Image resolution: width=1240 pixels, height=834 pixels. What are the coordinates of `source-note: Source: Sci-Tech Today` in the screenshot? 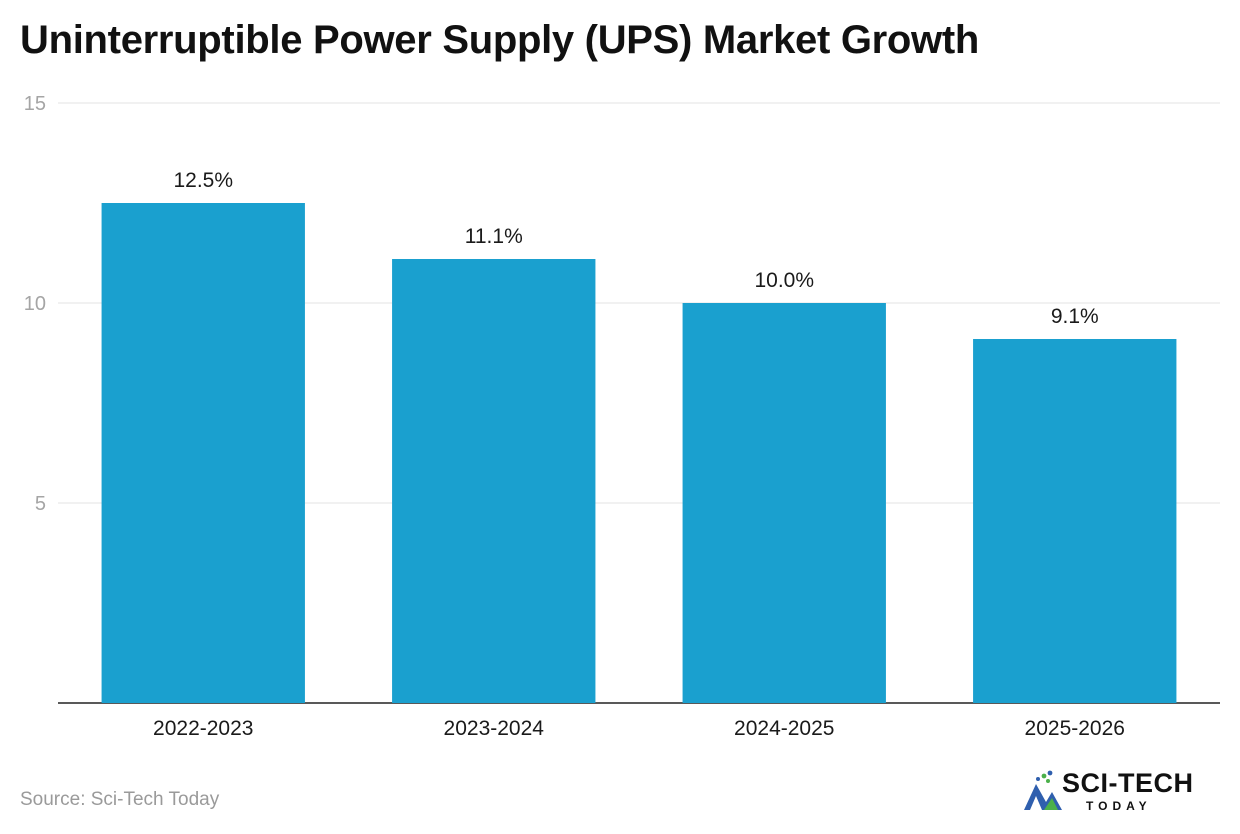 It's located at (120, 799).